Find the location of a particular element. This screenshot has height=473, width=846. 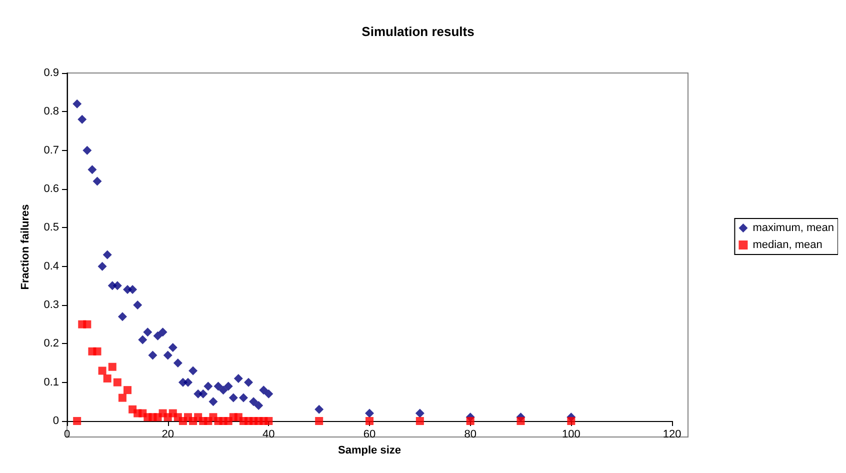

legend-label: median, mean is located at coordinates (787, 245).